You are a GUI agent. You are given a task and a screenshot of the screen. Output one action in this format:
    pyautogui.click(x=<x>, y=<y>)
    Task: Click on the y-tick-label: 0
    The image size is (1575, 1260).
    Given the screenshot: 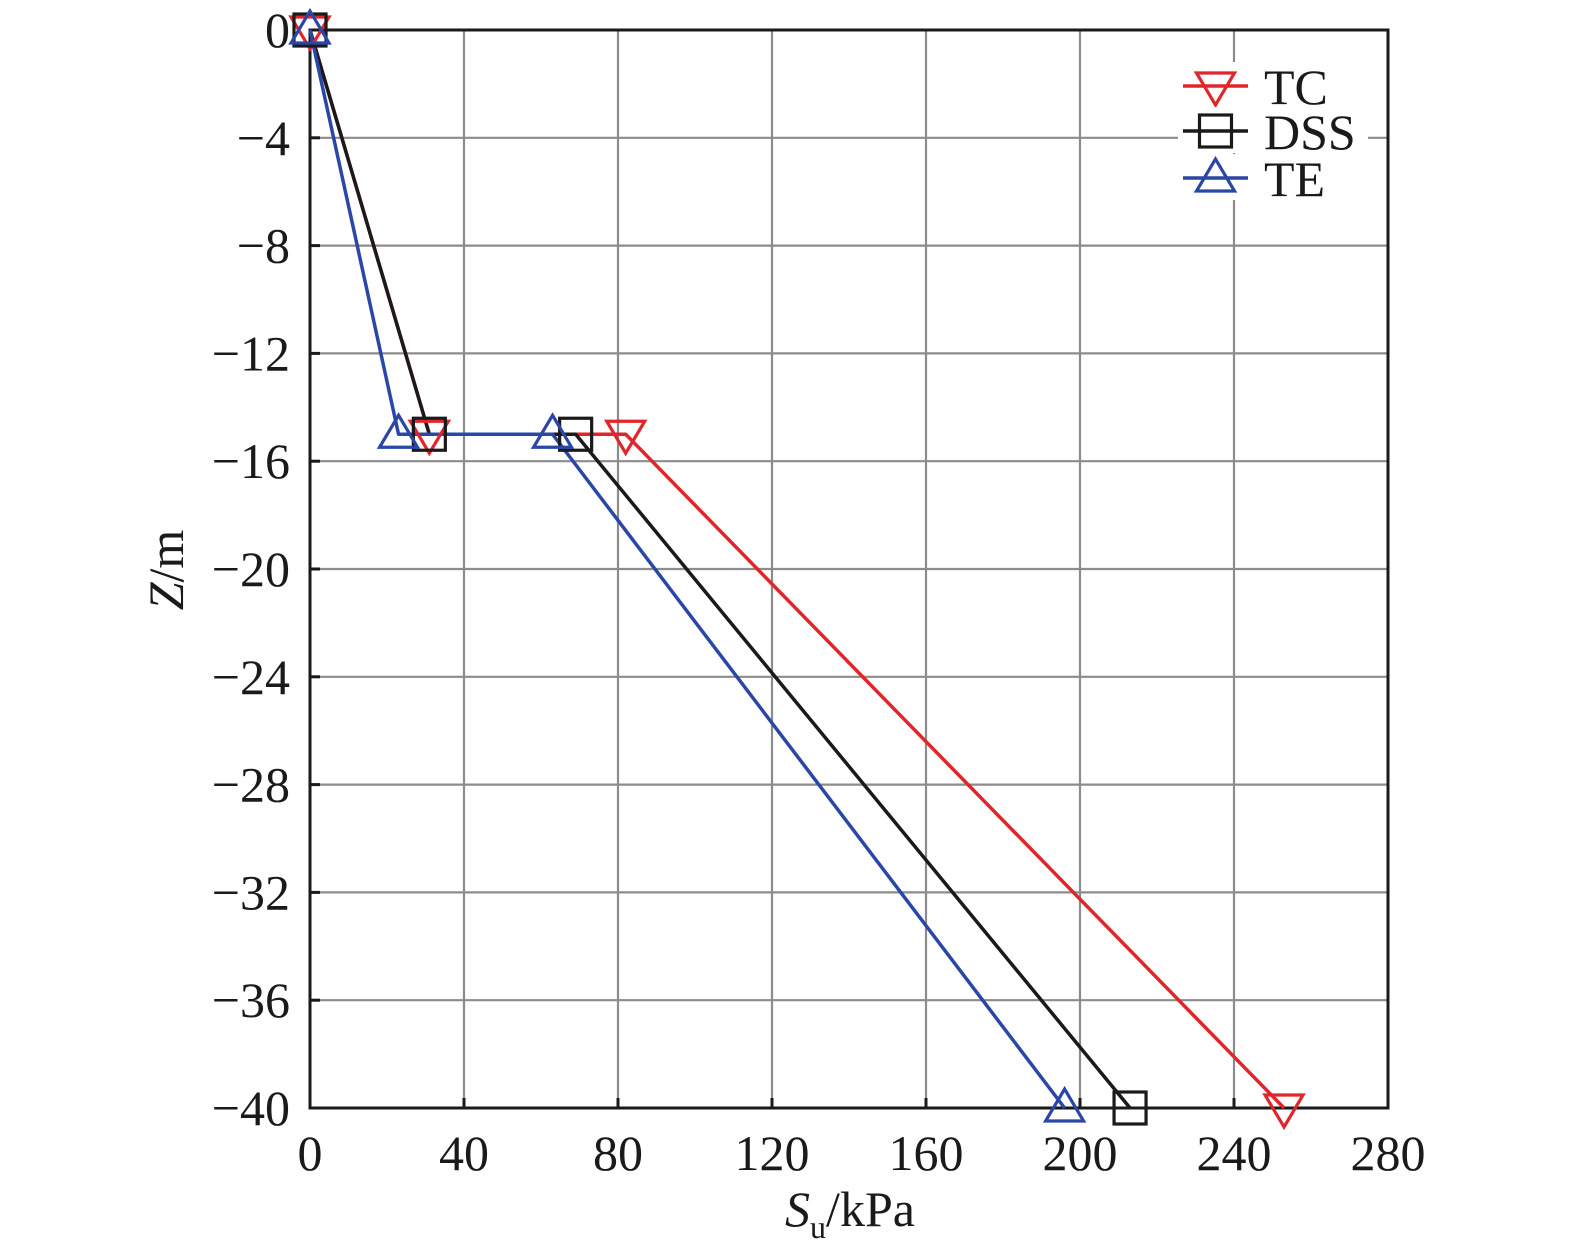 What is the action you would take?
    pyautogui.click(x=277, y=30)
    